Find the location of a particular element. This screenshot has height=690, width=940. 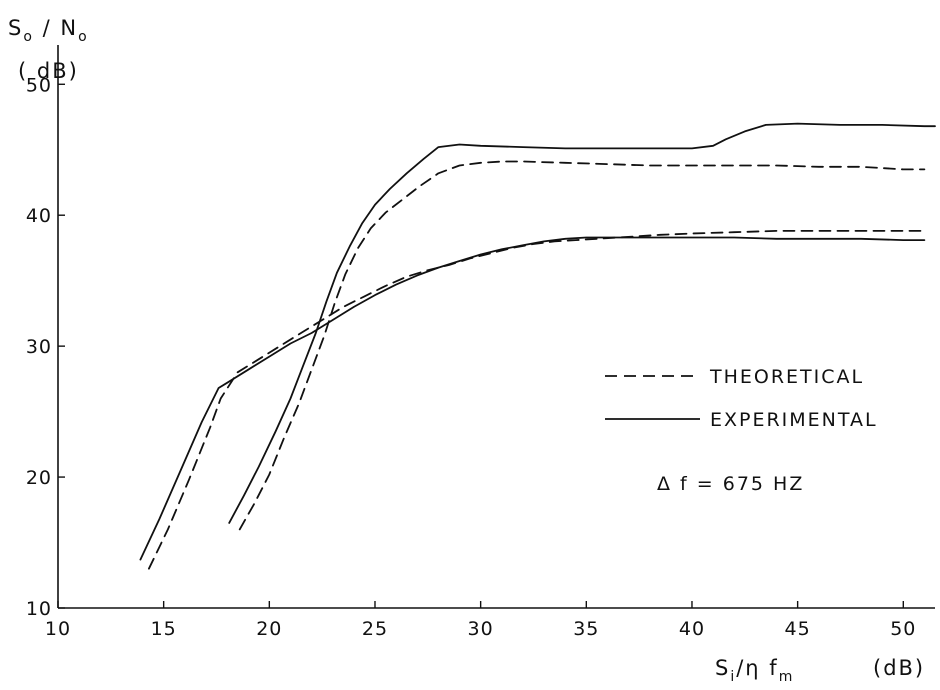

x-axis-title-rest: /η f is located at coordinates (757, 668).